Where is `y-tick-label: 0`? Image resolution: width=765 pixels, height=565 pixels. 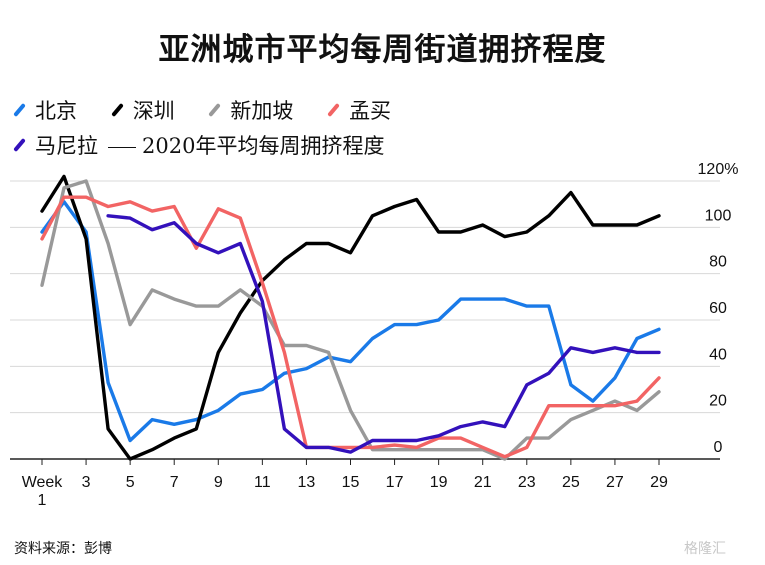 y-tick-label: 0 is located at coordinates (718, 447).